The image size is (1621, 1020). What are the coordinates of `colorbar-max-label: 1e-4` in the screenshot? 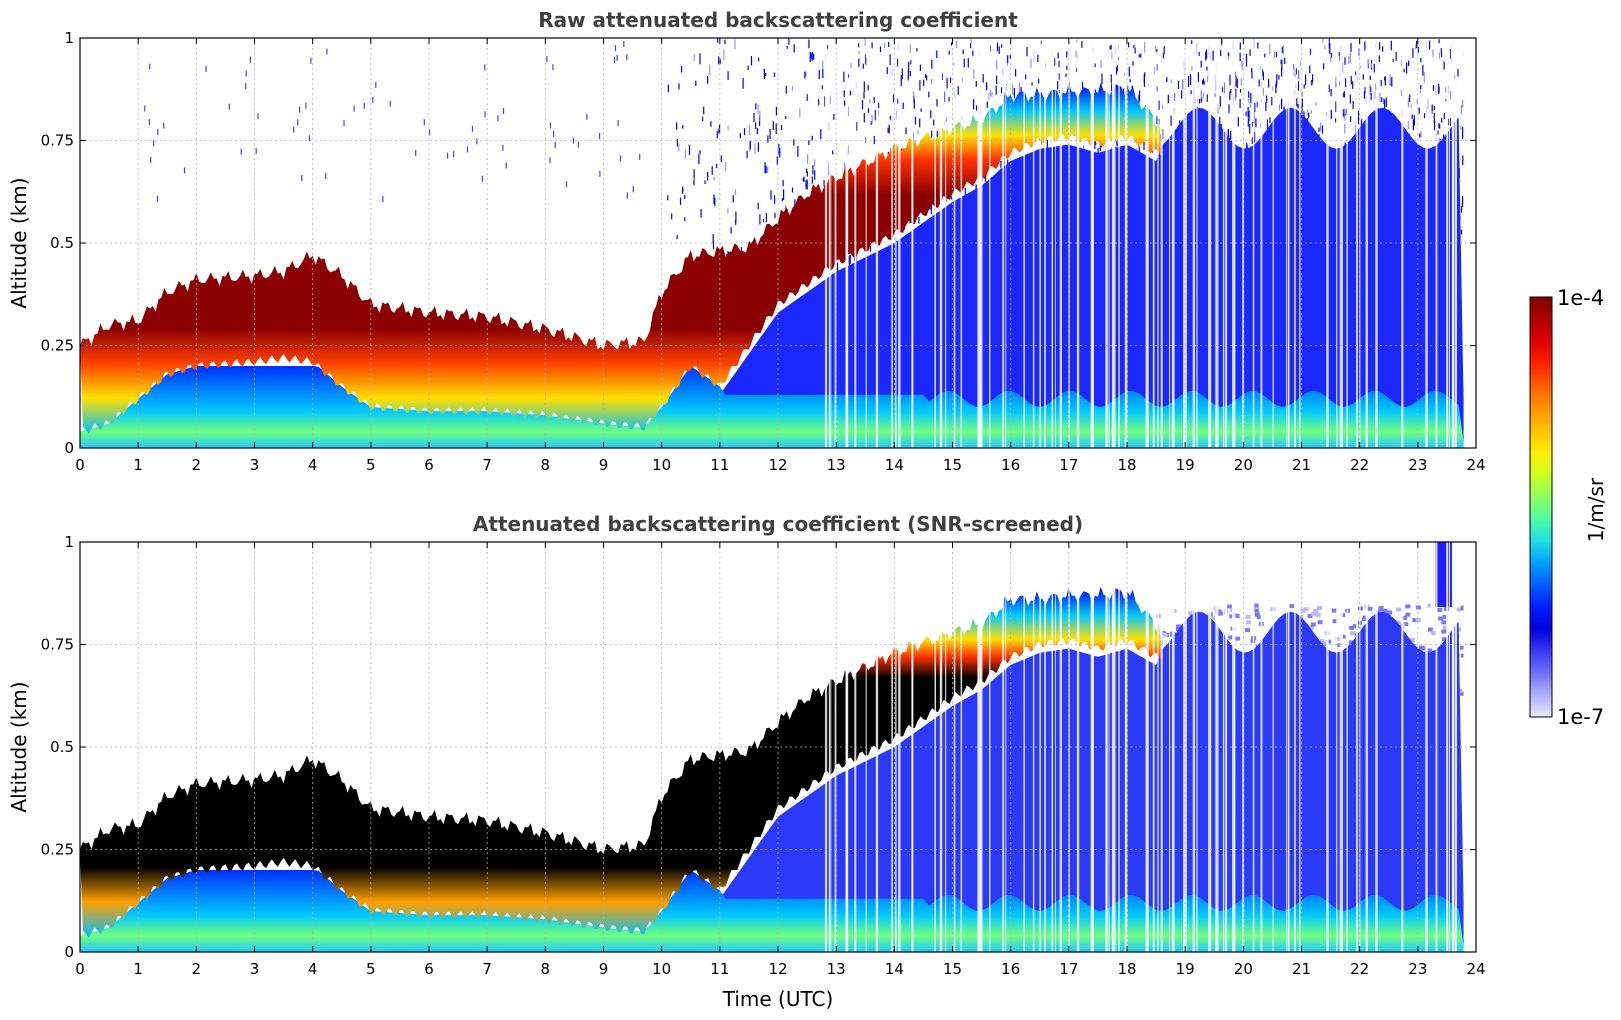 It's located at (1580, 298).